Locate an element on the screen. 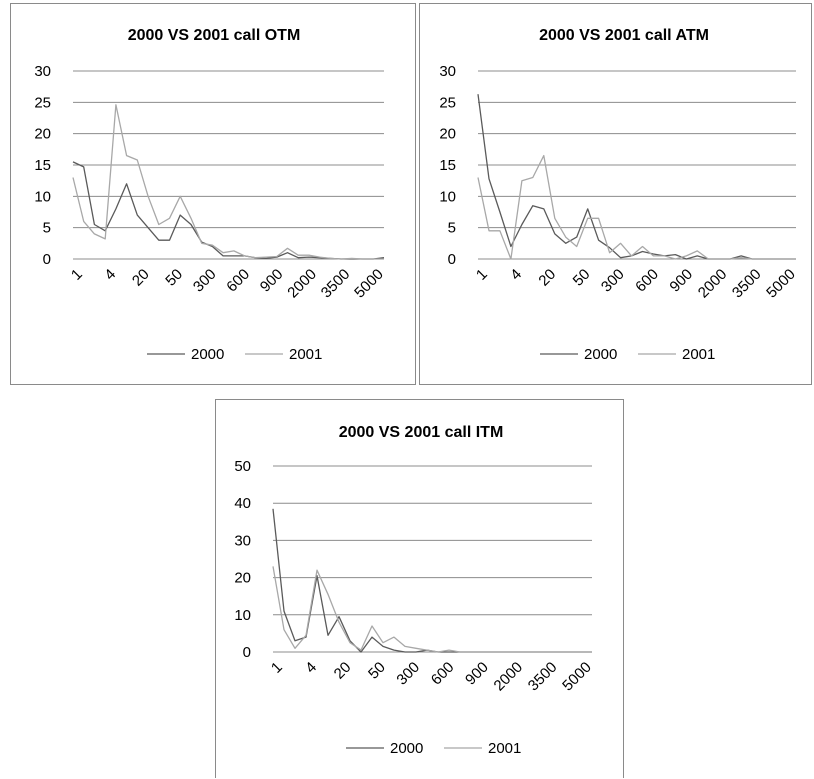 The height and width of the screenshot is (779, 814). chart-title: 2000 VS 2001 call ATM is located at coordinates (624, 35).